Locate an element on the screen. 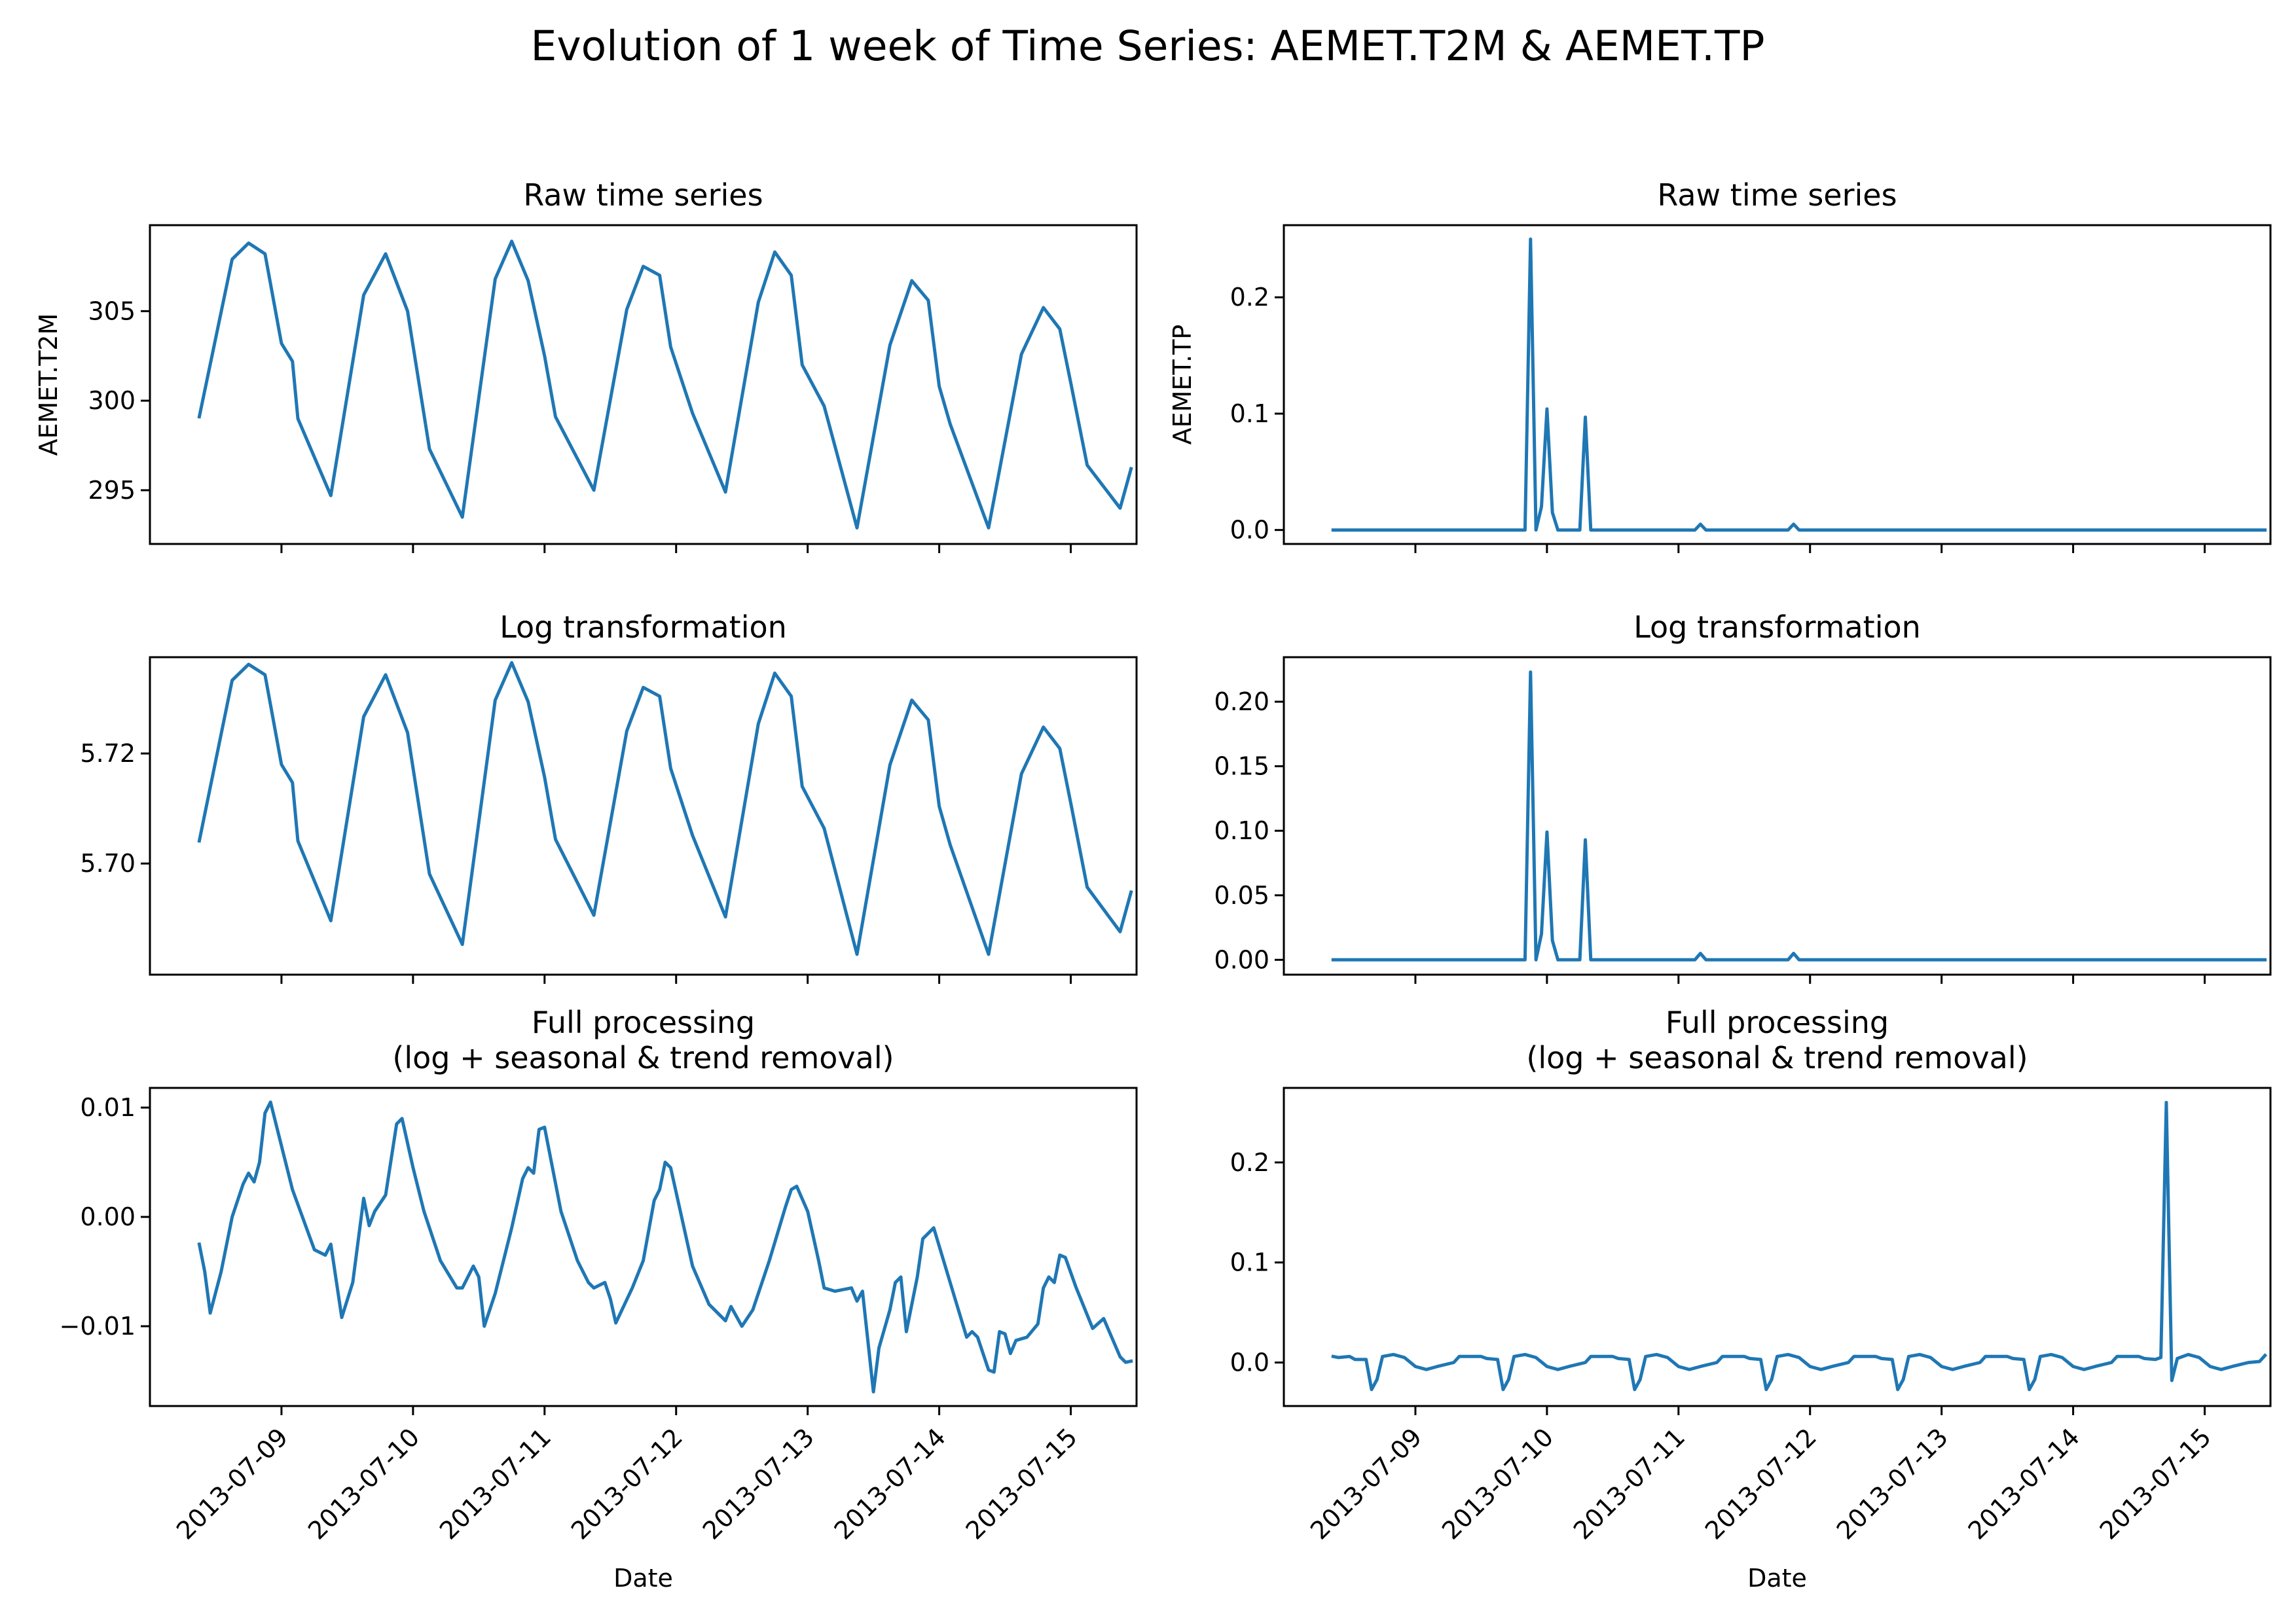 The image size is (2296, 1624). panel-6-frame is located at coordinates (1777, 1247).